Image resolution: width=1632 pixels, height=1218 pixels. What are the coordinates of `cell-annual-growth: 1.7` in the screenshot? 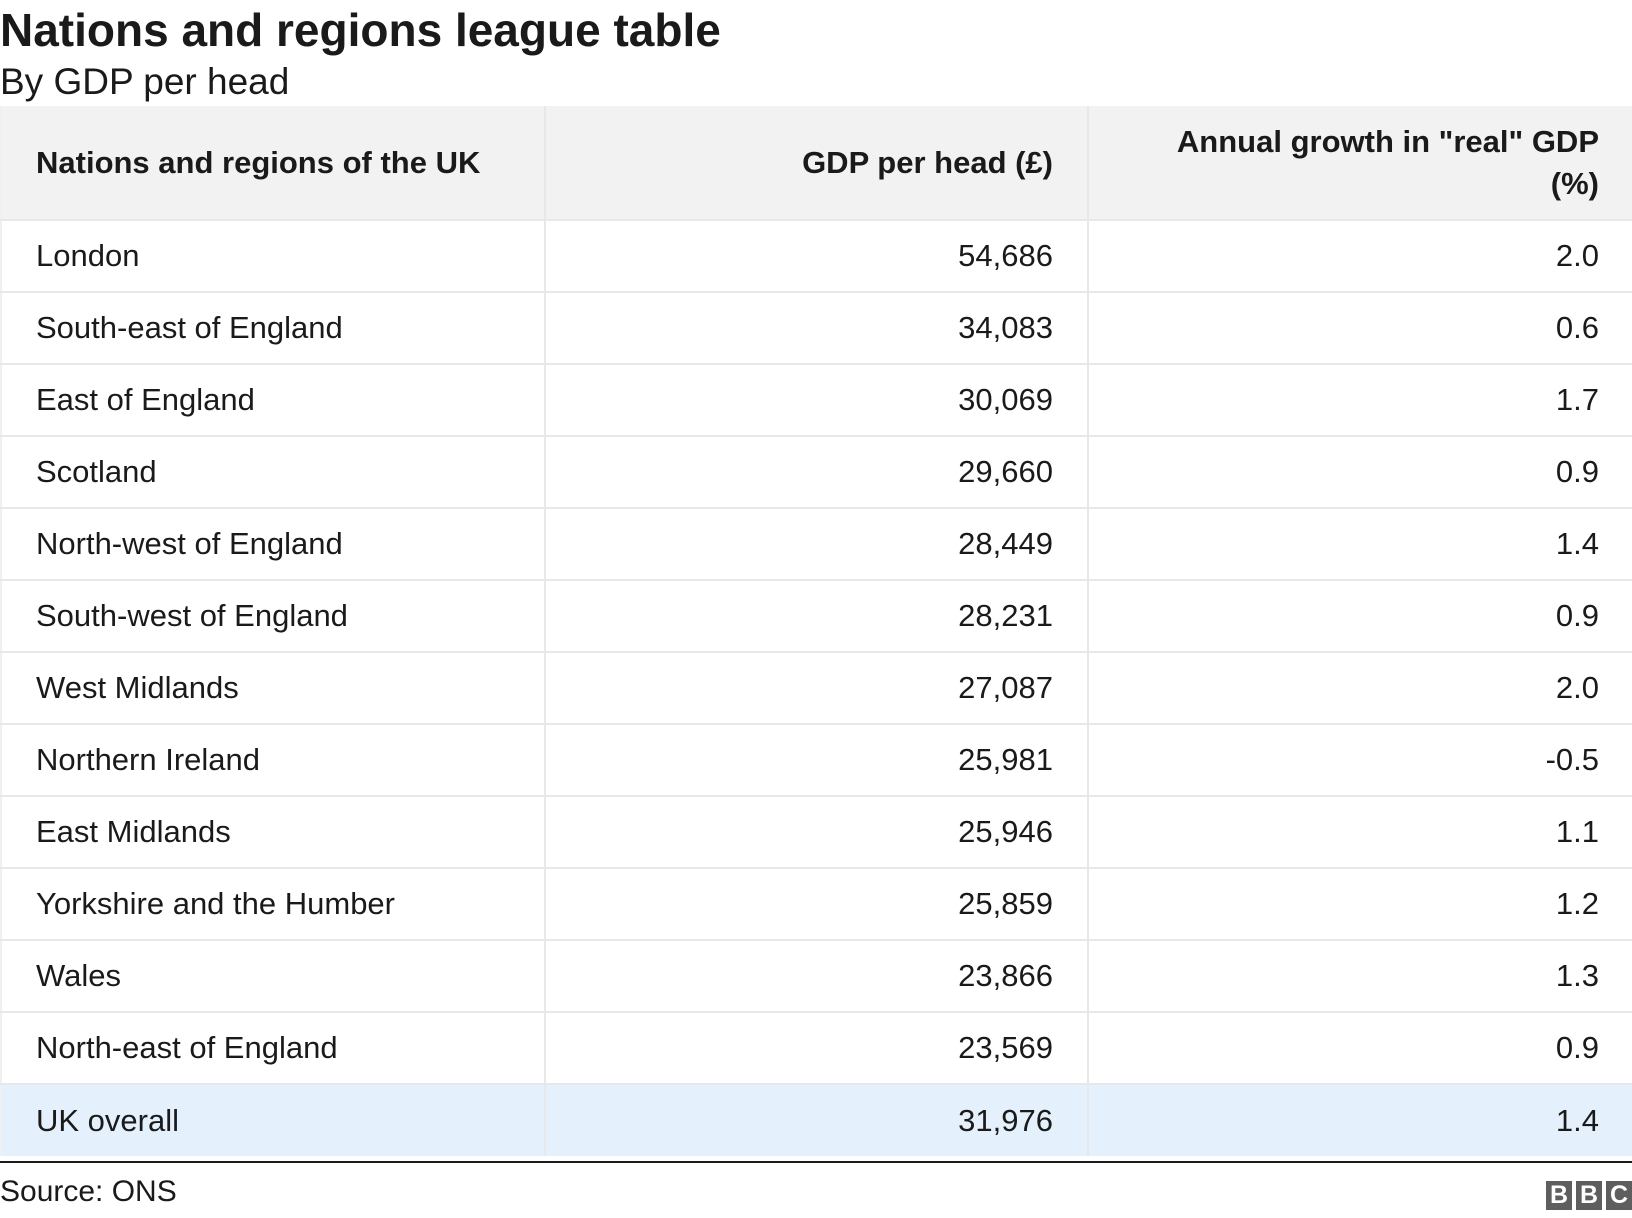 It's located at (1359, 400).